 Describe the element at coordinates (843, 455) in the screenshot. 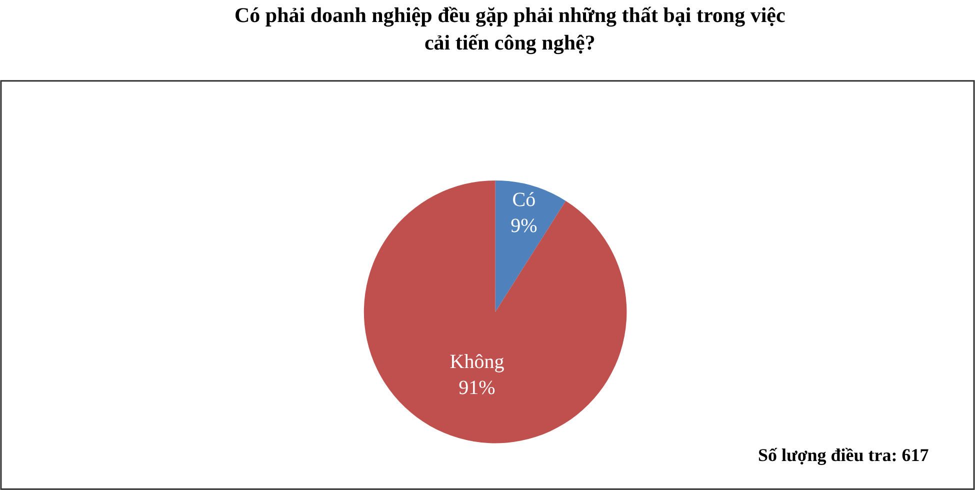

I see `text: Số lượng điều tra: 617` at that location.